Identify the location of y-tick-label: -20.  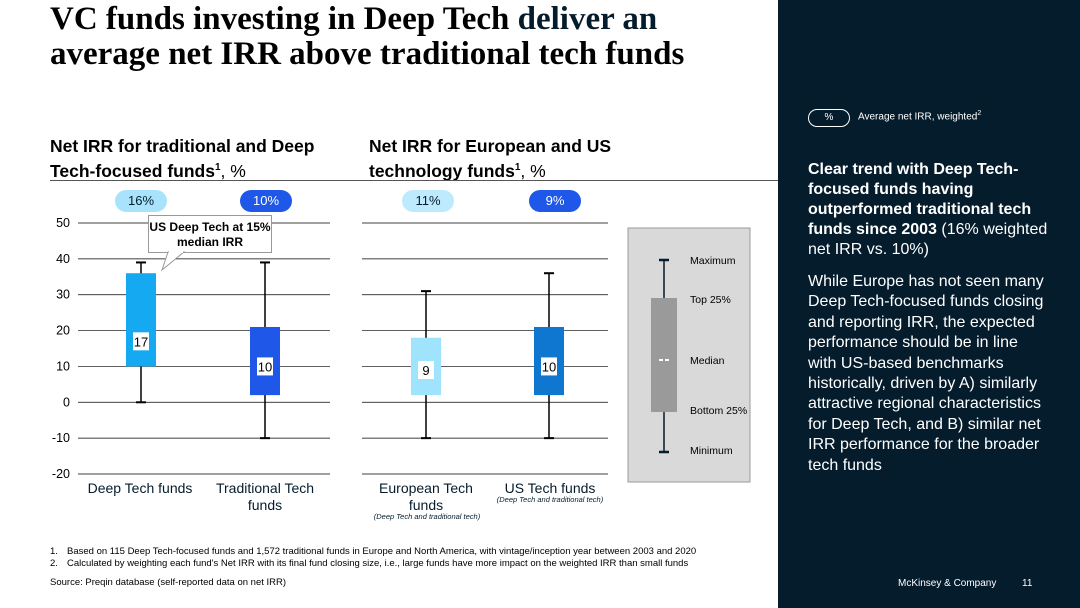
(61, 474).